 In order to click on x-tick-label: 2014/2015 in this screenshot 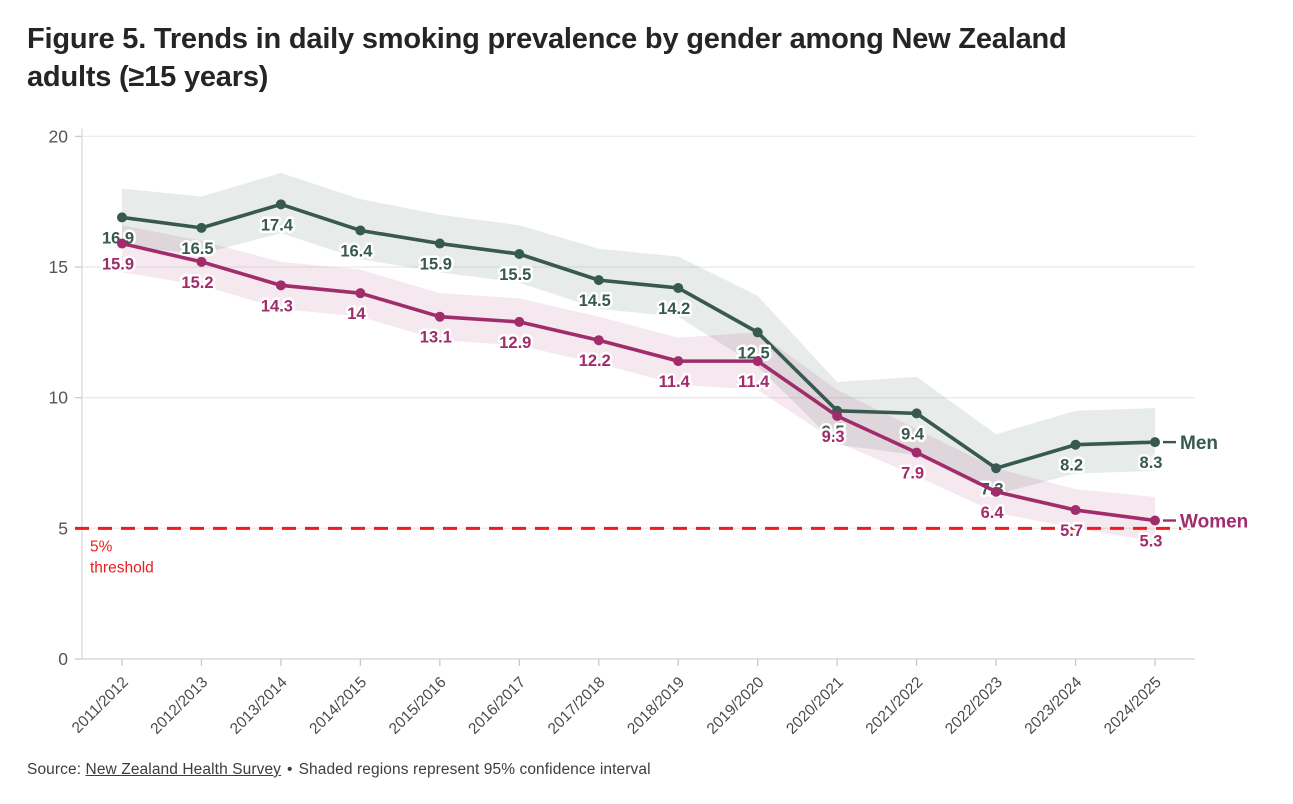, I will do `click(338, 706)`.